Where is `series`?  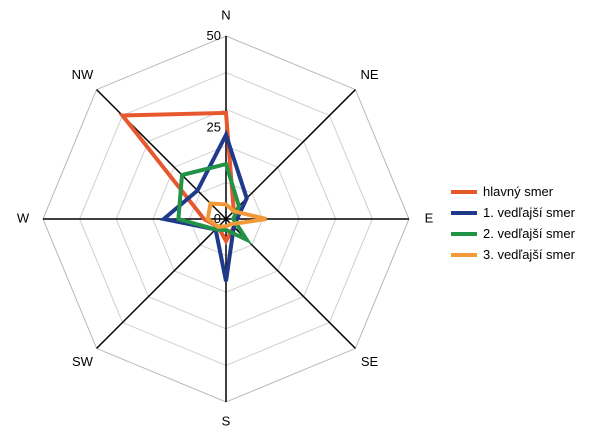
series is located at coordinates (192, 196).